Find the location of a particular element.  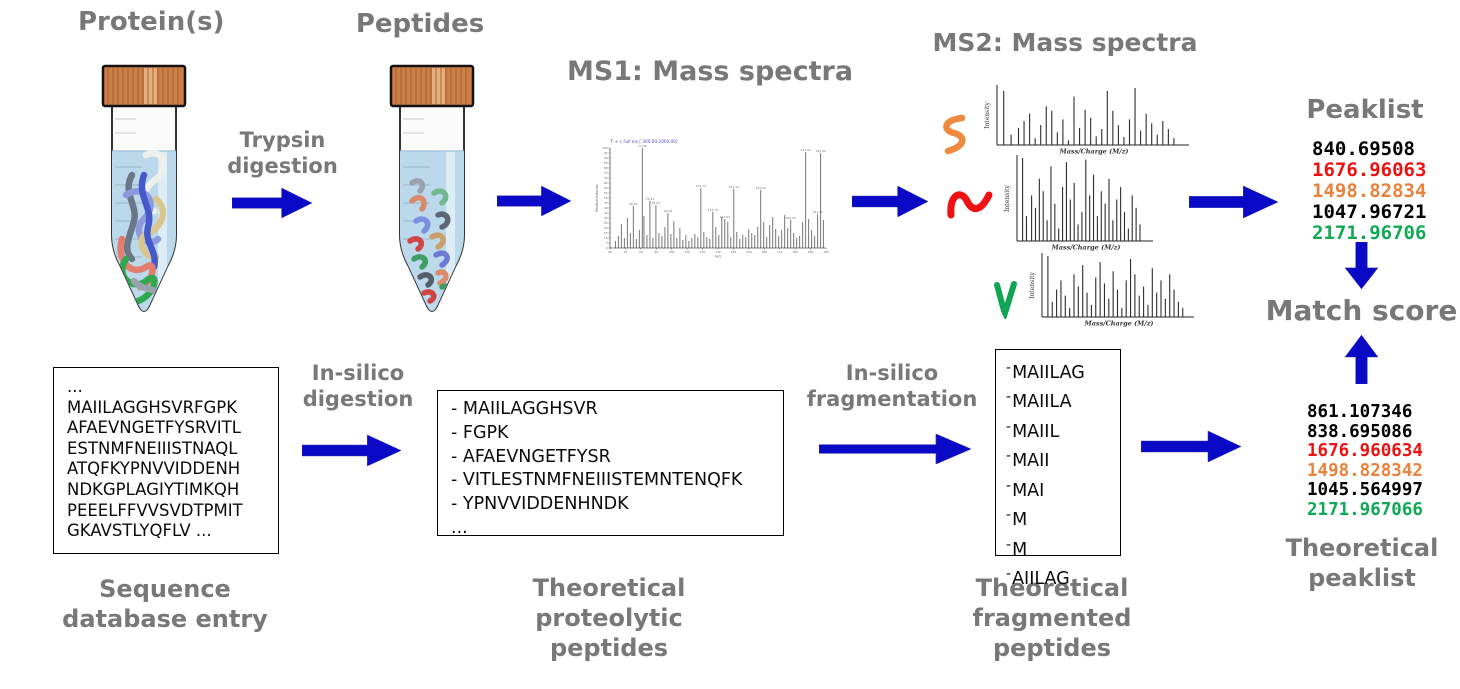

protein-tube-image is located at coordinates (144, 188).